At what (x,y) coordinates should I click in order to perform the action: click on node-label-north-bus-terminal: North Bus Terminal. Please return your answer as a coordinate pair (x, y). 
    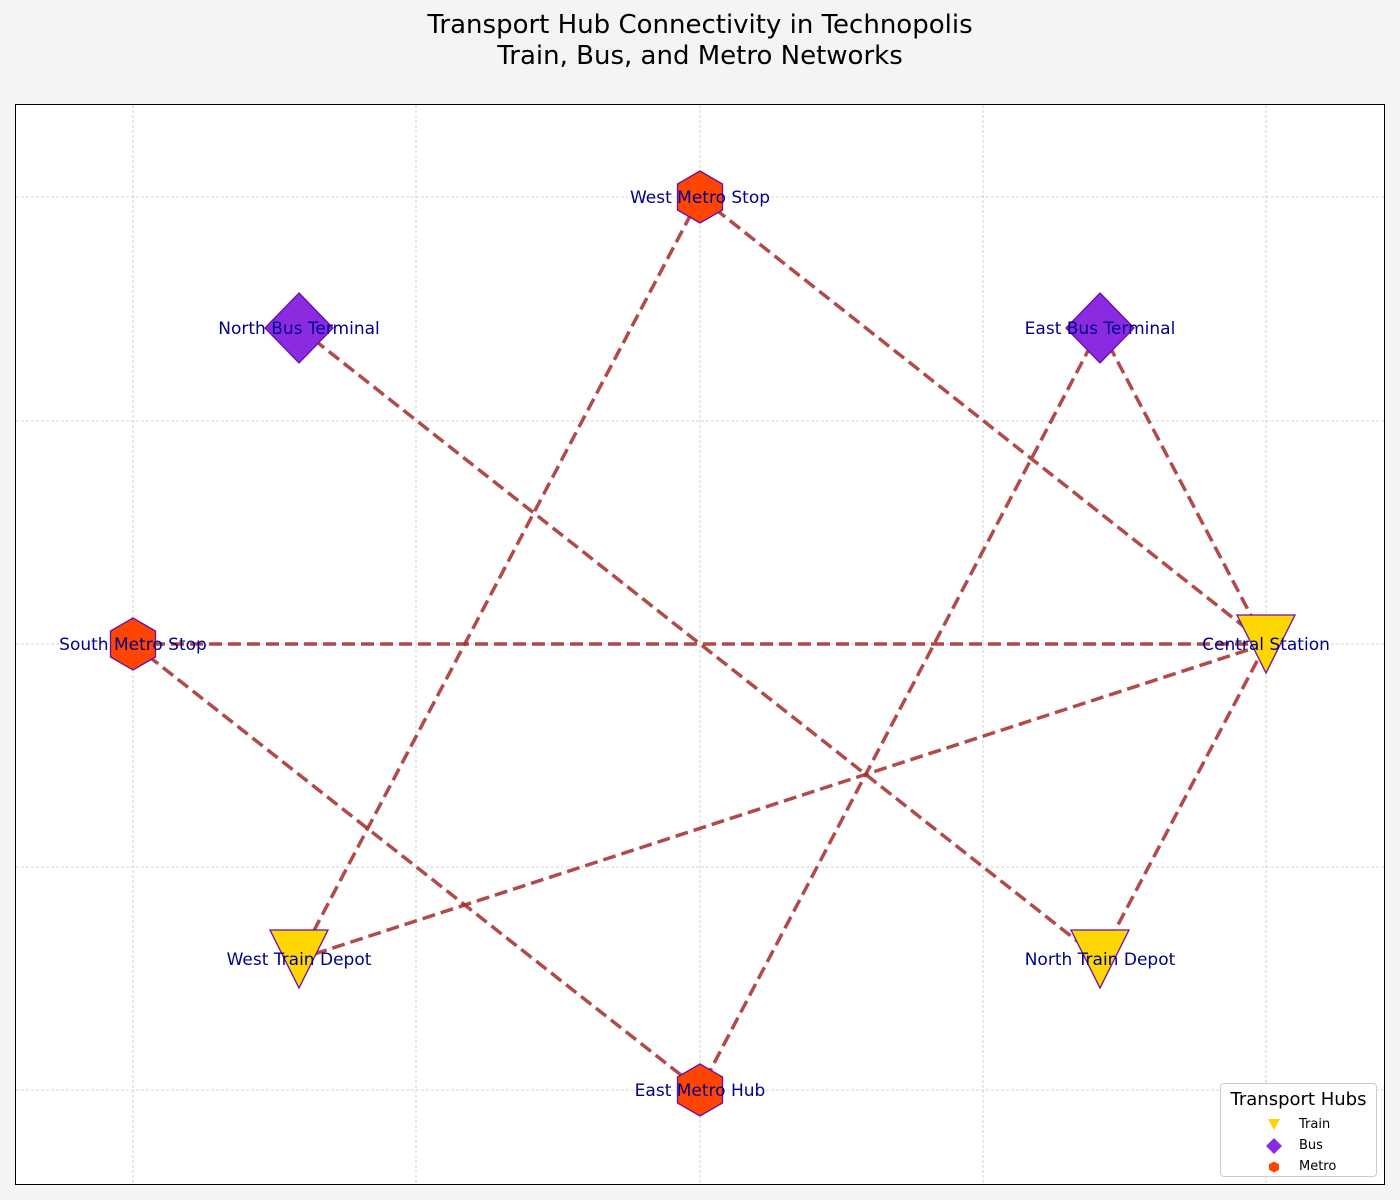
    Looking at the image, I should click on (299, 329).